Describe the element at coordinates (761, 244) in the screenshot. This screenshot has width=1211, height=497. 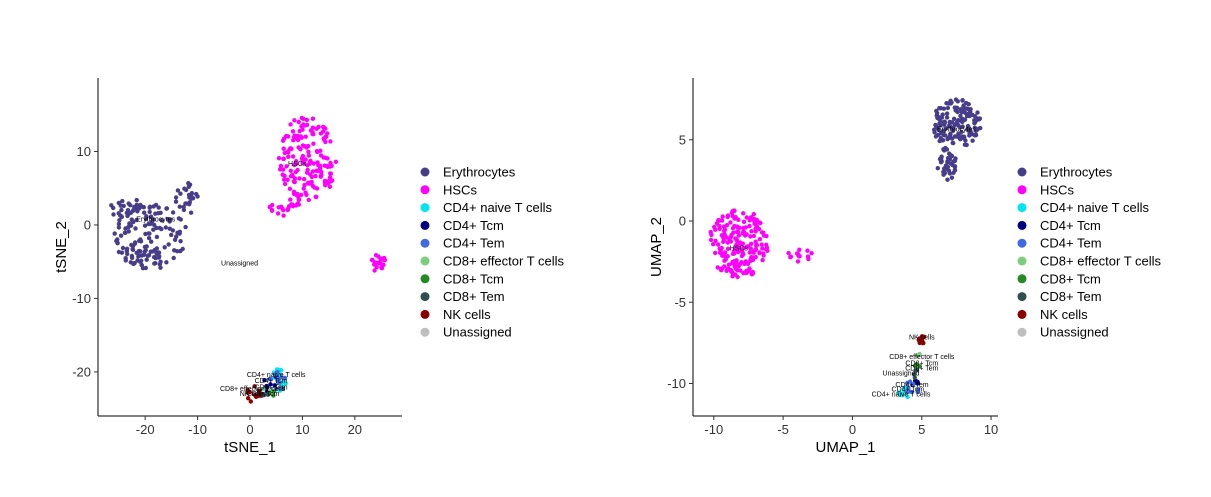
I see `series-hscs` at that location.